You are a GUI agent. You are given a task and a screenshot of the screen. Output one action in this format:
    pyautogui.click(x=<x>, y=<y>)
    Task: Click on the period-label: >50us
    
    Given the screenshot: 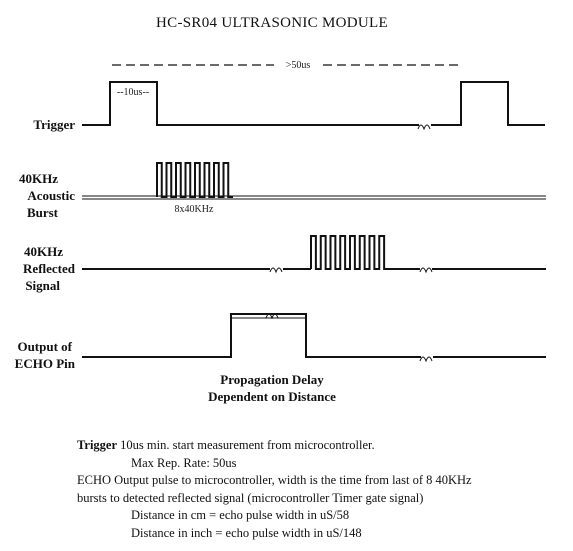 What is the action you would take?
    pyautogui.click(x=298, y=65)
    